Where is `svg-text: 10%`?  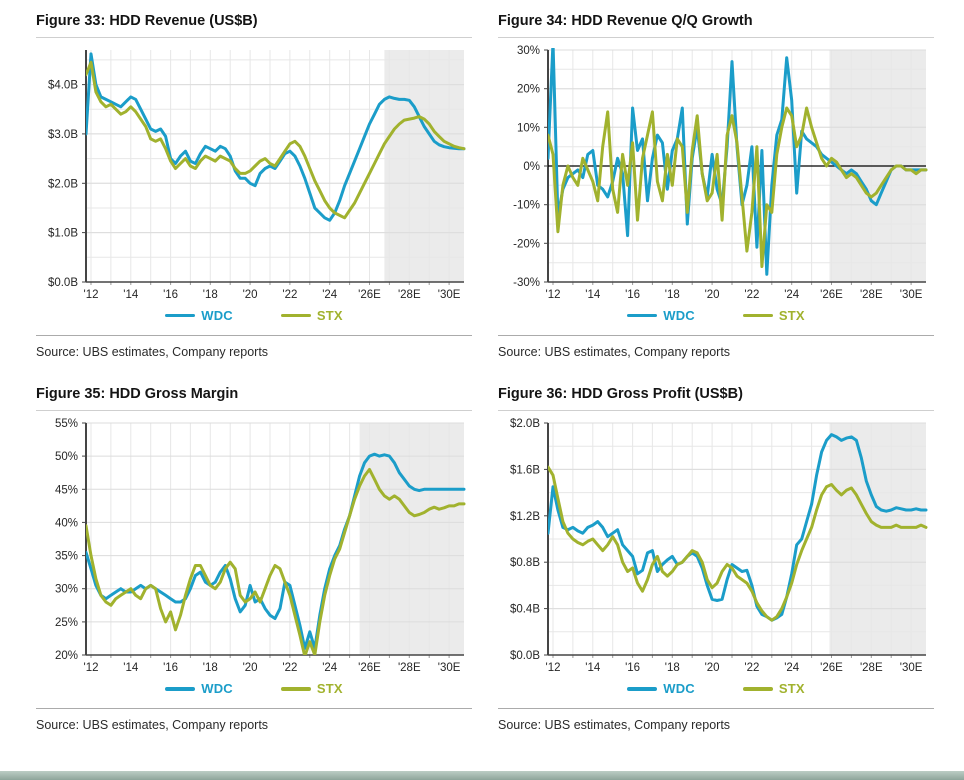 svg-text: 10% is located at coordinates (528, 128).